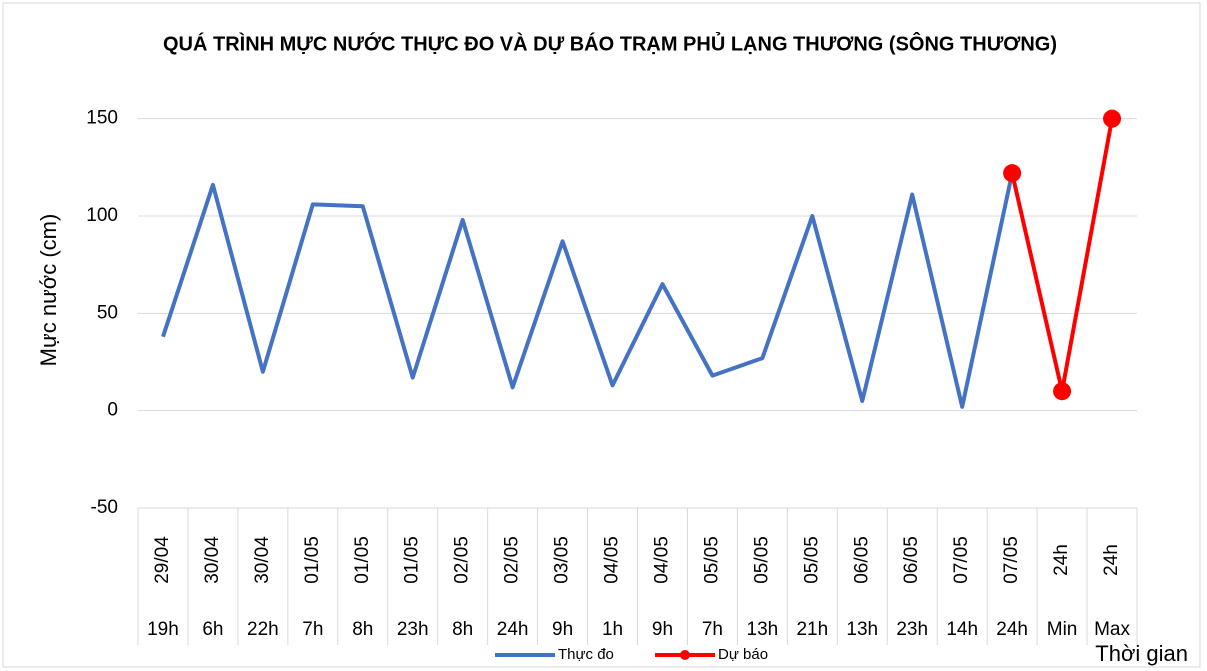 This screenshot has width=1207, height=671. Describe the element at coordinates (263, 629) in the screenshot. I see `x-tick-label: 22h` at that location.